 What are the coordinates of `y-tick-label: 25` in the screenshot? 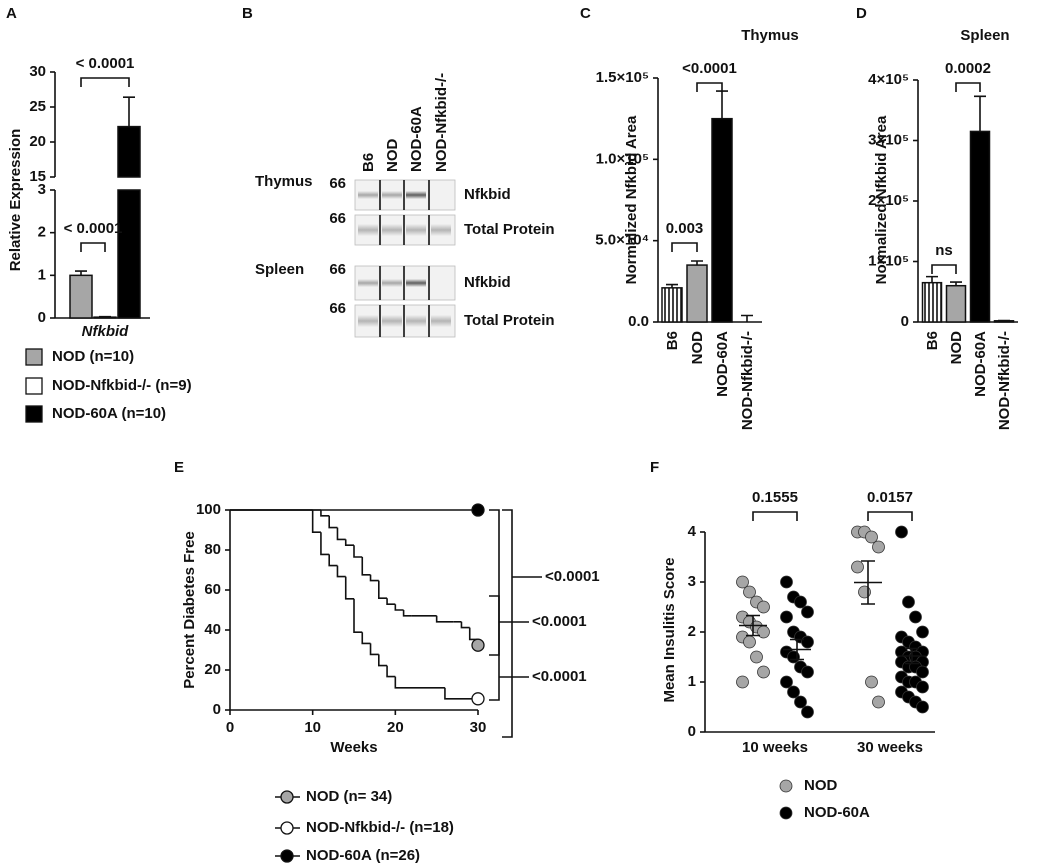 It's located at (37, 106).